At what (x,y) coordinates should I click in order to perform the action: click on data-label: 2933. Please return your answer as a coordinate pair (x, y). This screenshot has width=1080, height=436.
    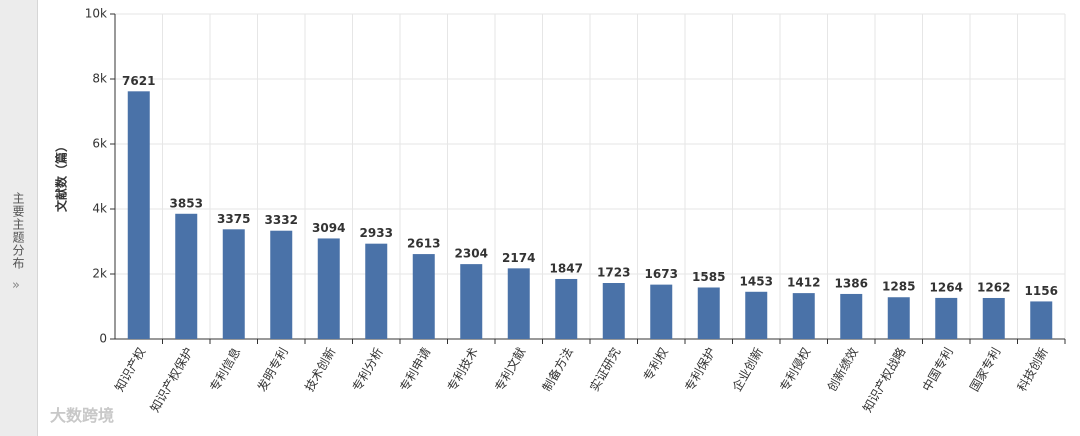
    Looking at the image, I should click on (376, 233).